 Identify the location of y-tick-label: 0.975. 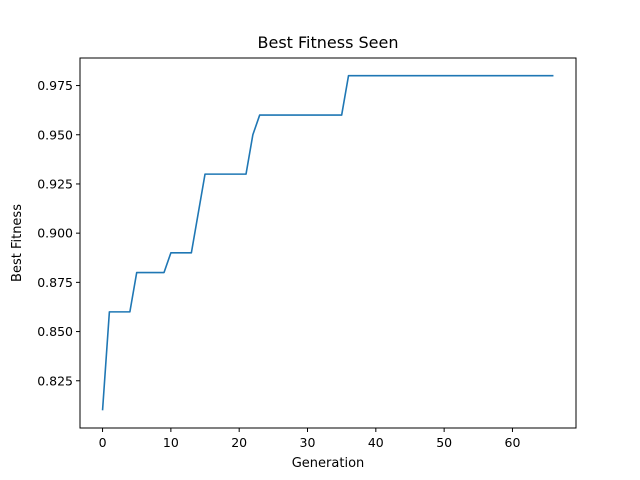
(55, 85).